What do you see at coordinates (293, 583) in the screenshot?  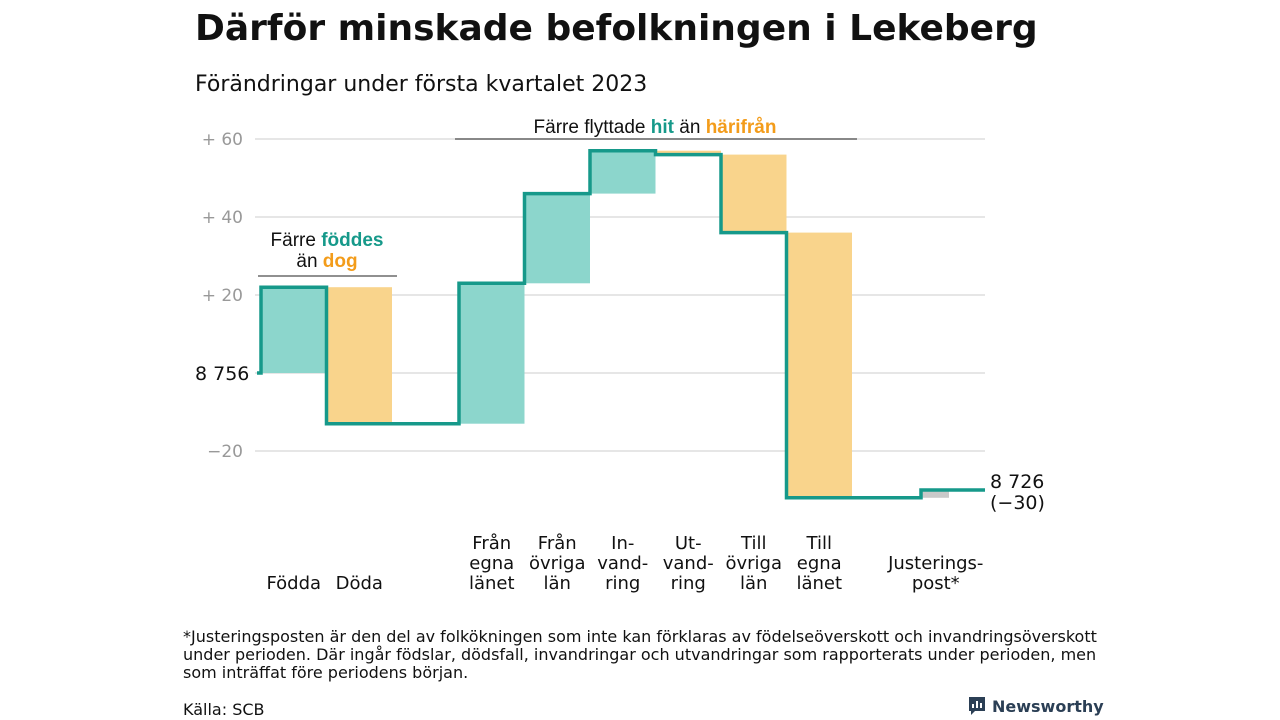 I see `category-label: Födda` at bounding box center [293, 583].